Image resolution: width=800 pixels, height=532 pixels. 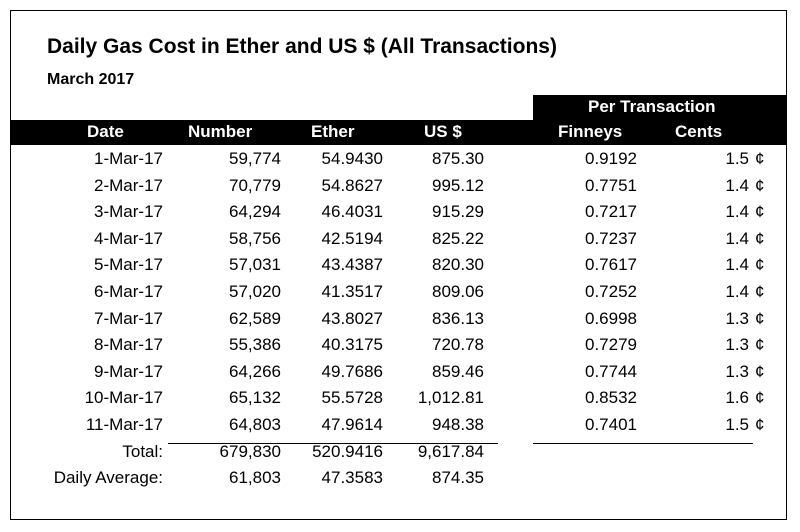 What do you see at coordinates (142, 451) in the screenshot?
I see `totals-label: Total:` at bounding box center [142, 451].